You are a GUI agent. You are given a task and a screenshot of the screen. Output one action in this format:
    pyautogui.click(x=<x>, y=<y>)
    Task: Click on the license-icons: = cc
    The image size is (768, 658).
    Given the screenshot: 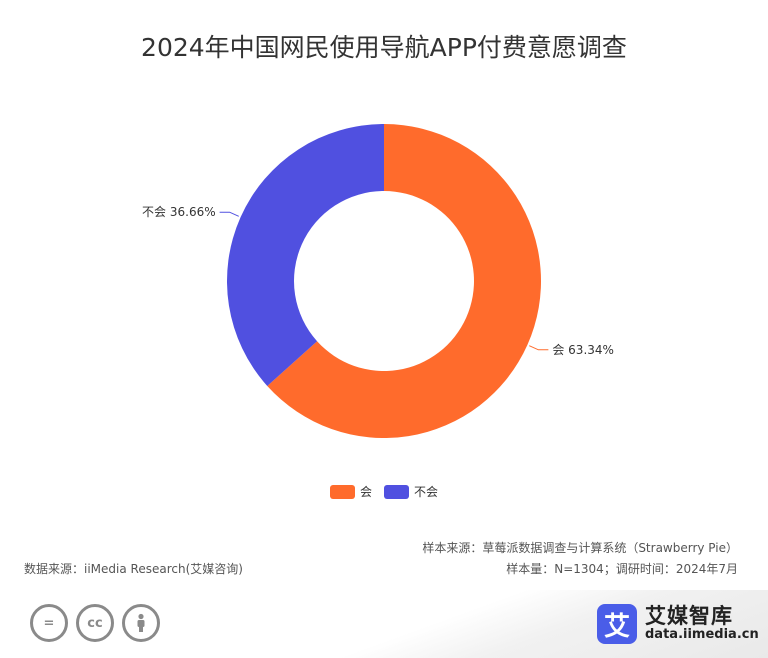 What is the action you would take?
    pyautogui.click(x=95, y=623)
    